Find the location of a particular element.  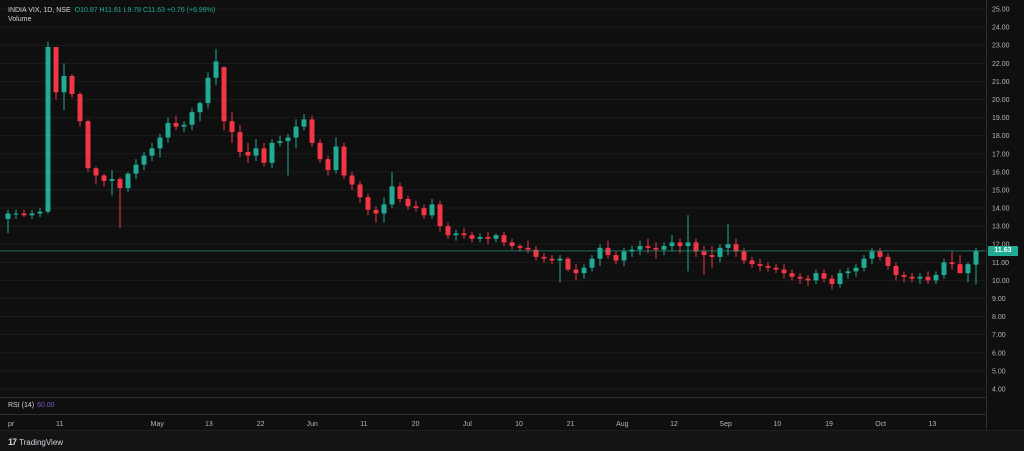

tradingview-brand: 17 TradingView is located at coordinates (35, 442).